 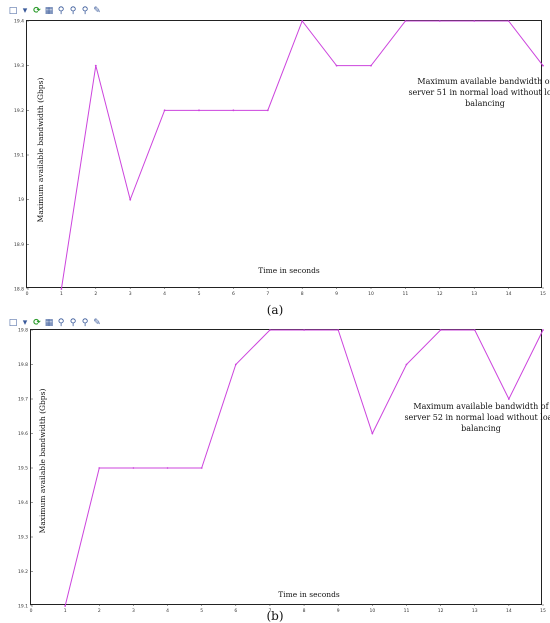 I want to click on y-tick-label: 18.8, so click(x=19, y=290).